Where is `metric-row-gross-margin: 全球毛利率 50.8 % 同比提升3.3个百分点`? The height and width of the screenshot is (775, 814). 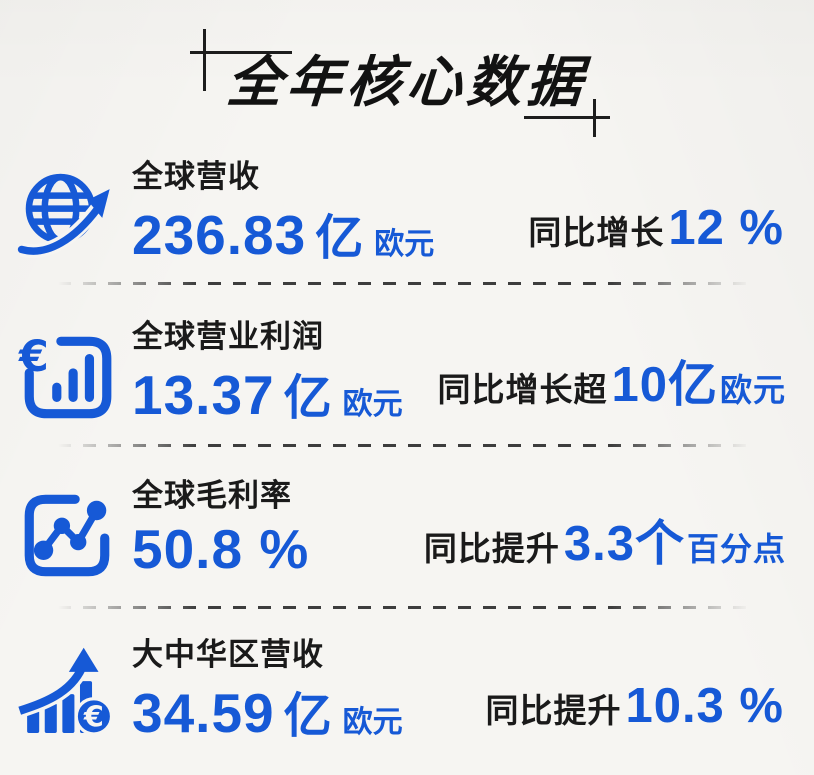 metric-row-gross-margin: 全球毛利率 50.8 % 同比提升3.3个百分点 is located at coordinates (407, 532).